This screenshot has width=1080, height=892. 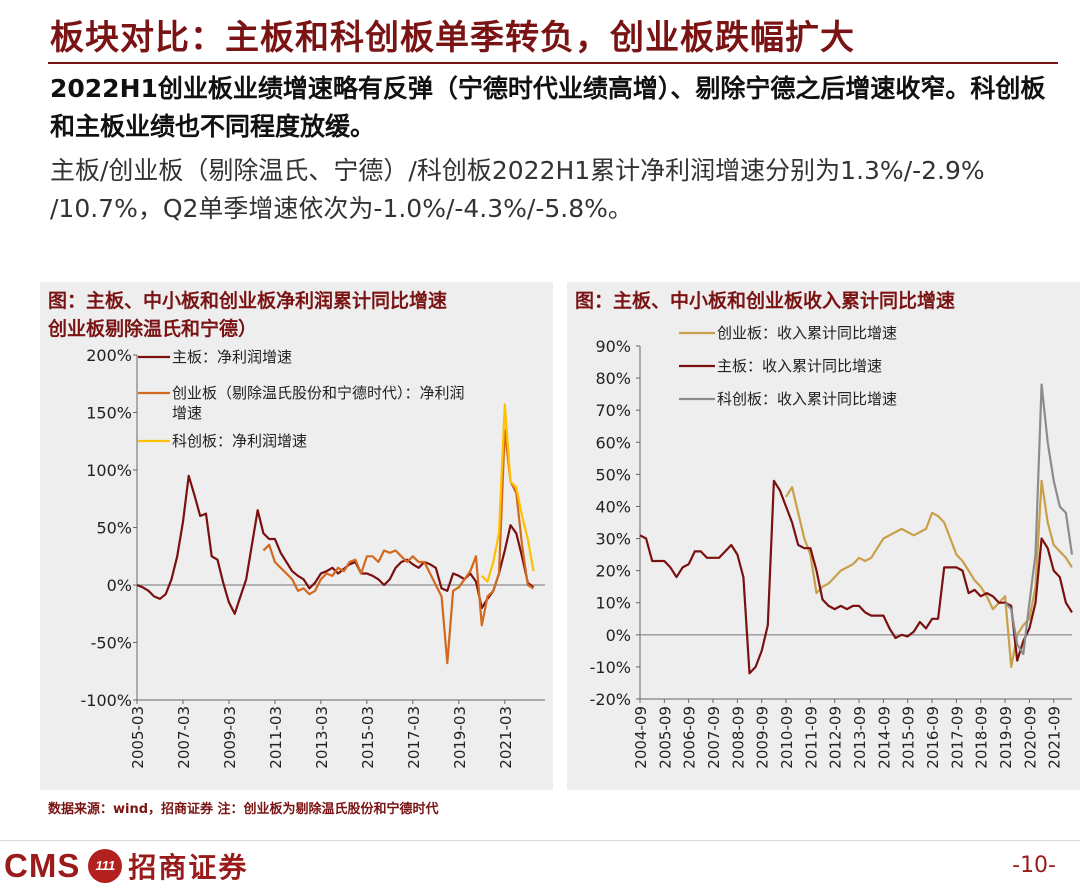 I want to click on chart1-xtick-label: 2019-03, so click(x=460, y=737).